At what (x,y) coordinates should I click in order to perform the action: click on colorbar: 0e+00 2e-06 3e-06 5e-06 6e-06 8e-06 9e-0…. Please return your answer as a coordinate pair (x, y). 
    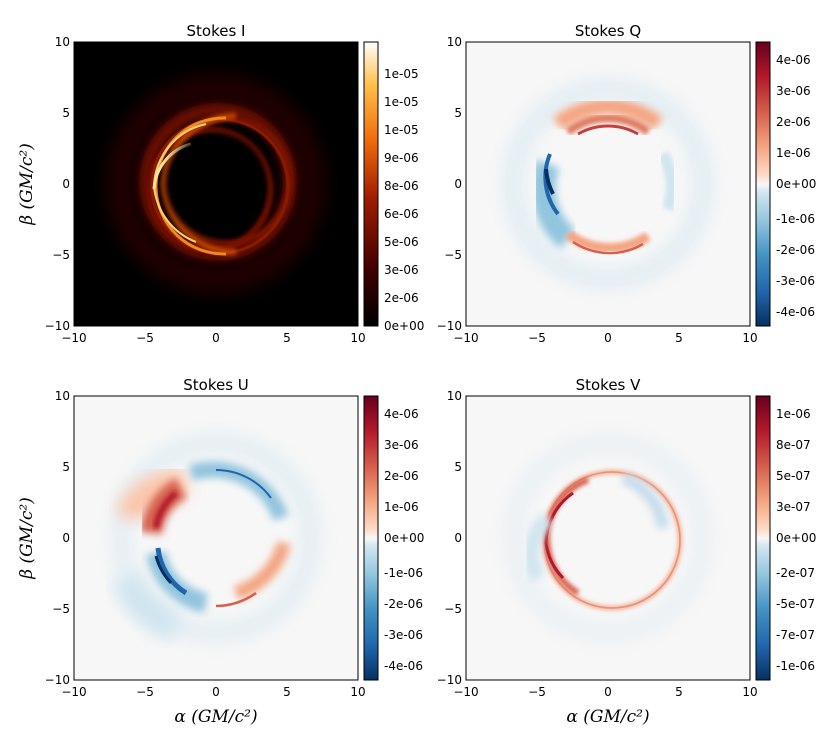
    Looking at the image, I should click on (393, 187).